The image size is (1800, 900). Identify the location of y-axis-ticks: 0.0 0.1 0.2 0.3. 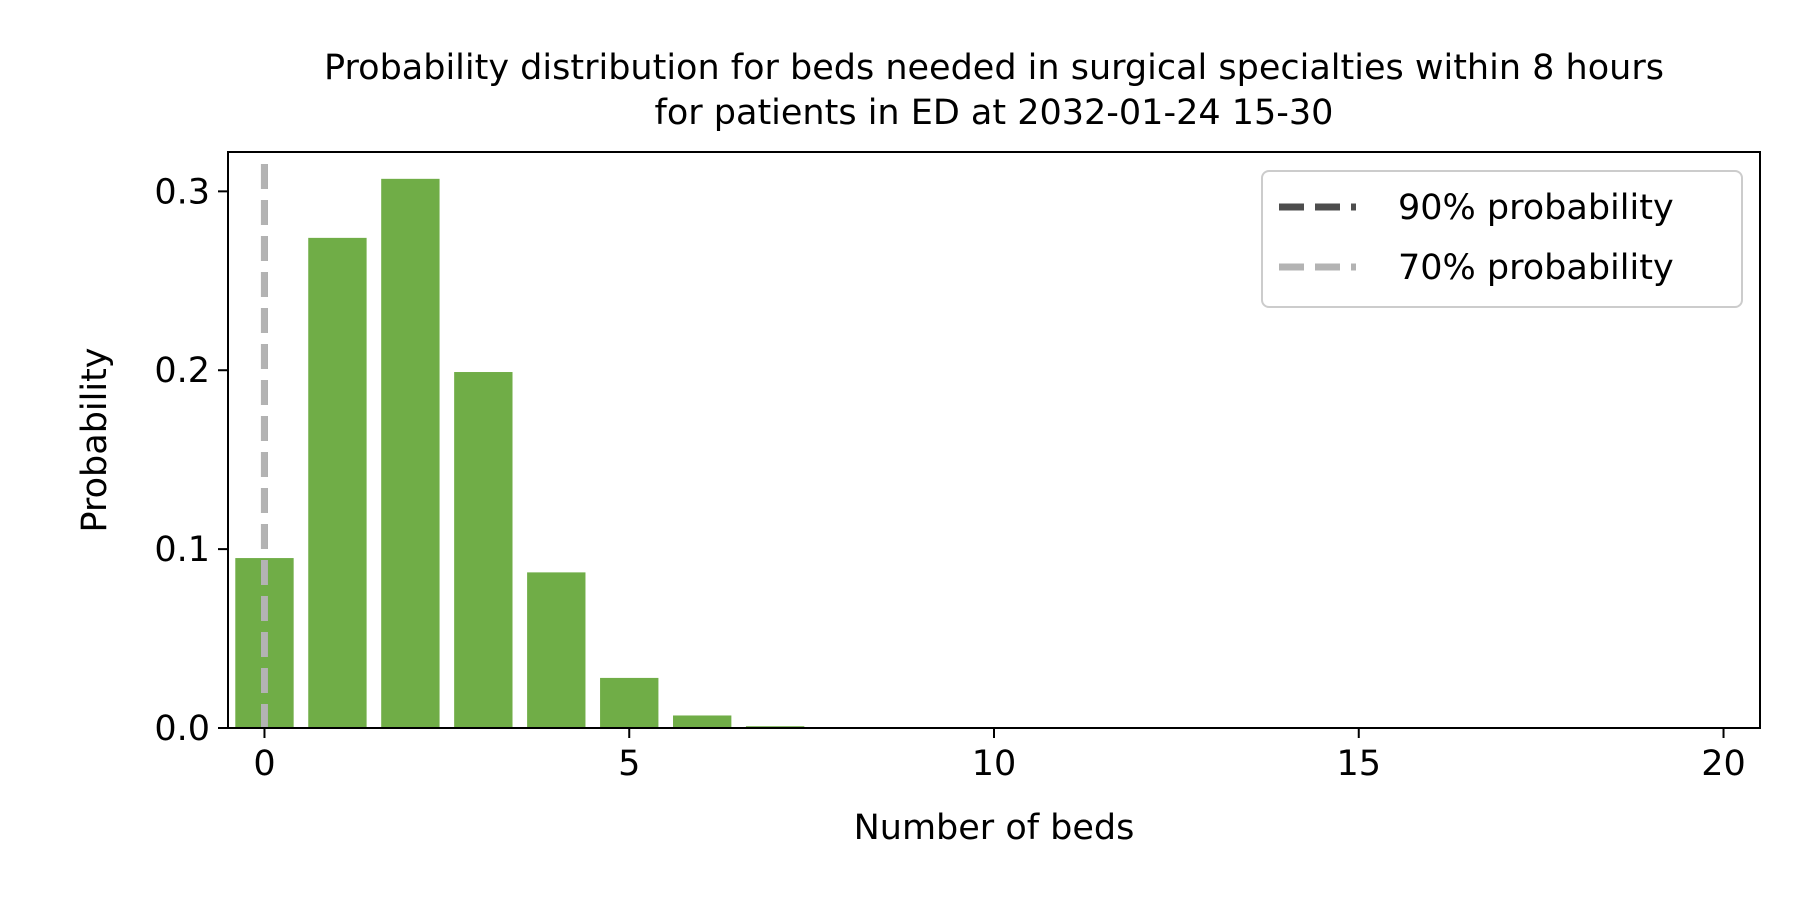
(191, 460).